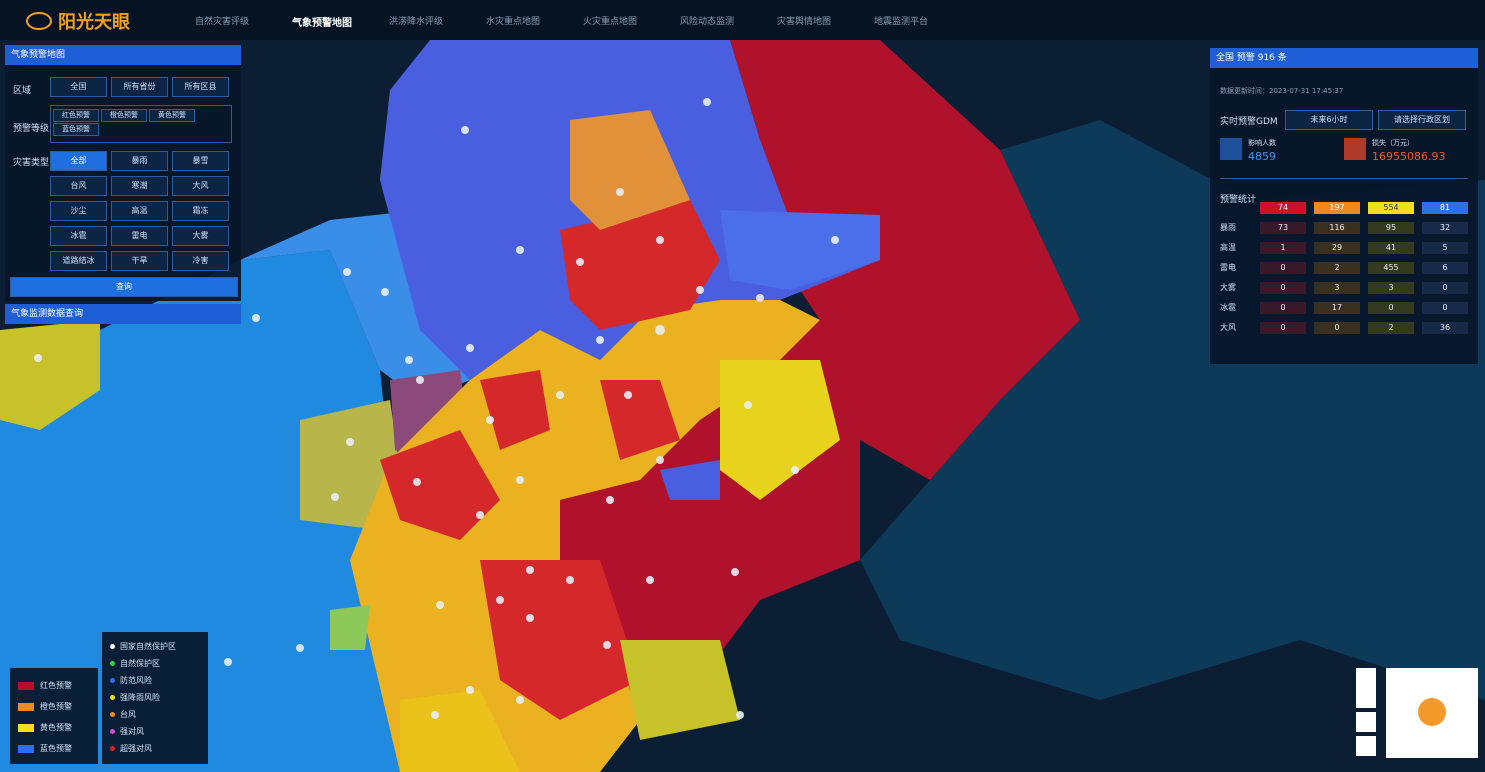 Image resolution: width=1485 pixels, height=772 pixels. What do you see at coordinates (123, 55) in the screenshot?
I see `panel-title: 气象预警地图` at bounding box center [123, 55].